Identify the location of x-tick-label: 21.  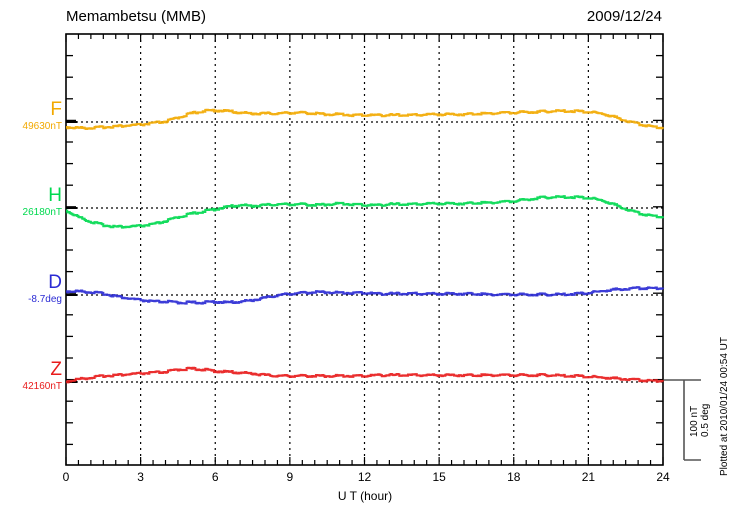
(588, 477).